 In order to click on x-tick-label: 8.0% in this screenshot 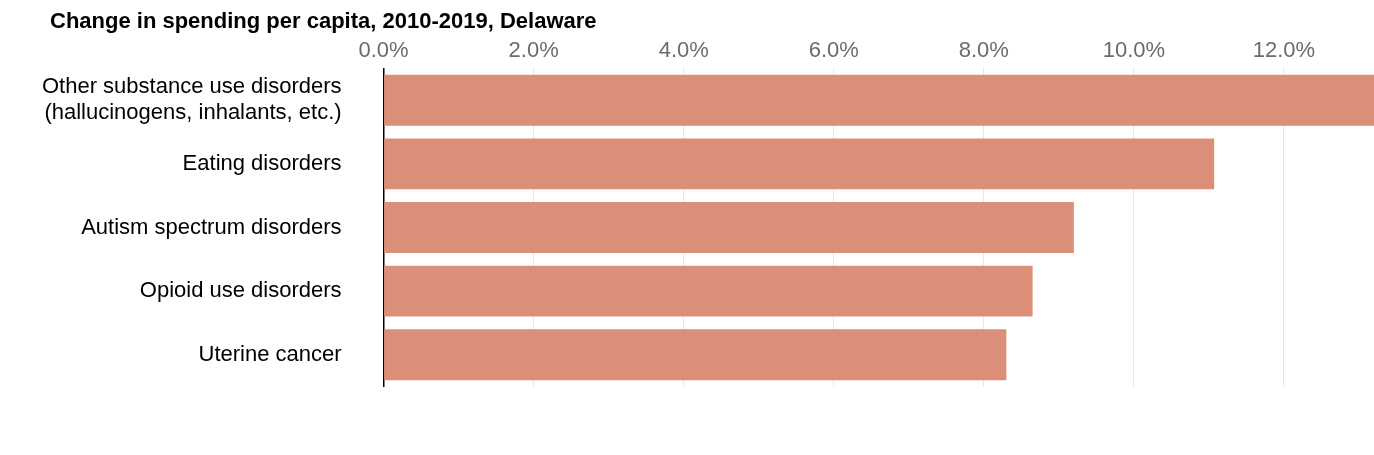, I will do `click(983, 50)`.